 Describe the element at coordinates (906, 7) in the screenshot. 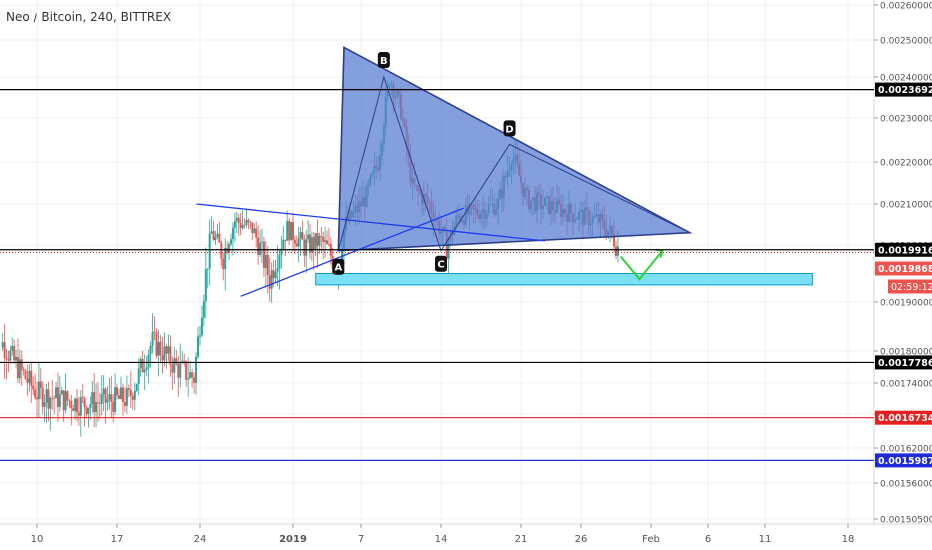

I see `y-tick-label: 0.00260000` at that location.